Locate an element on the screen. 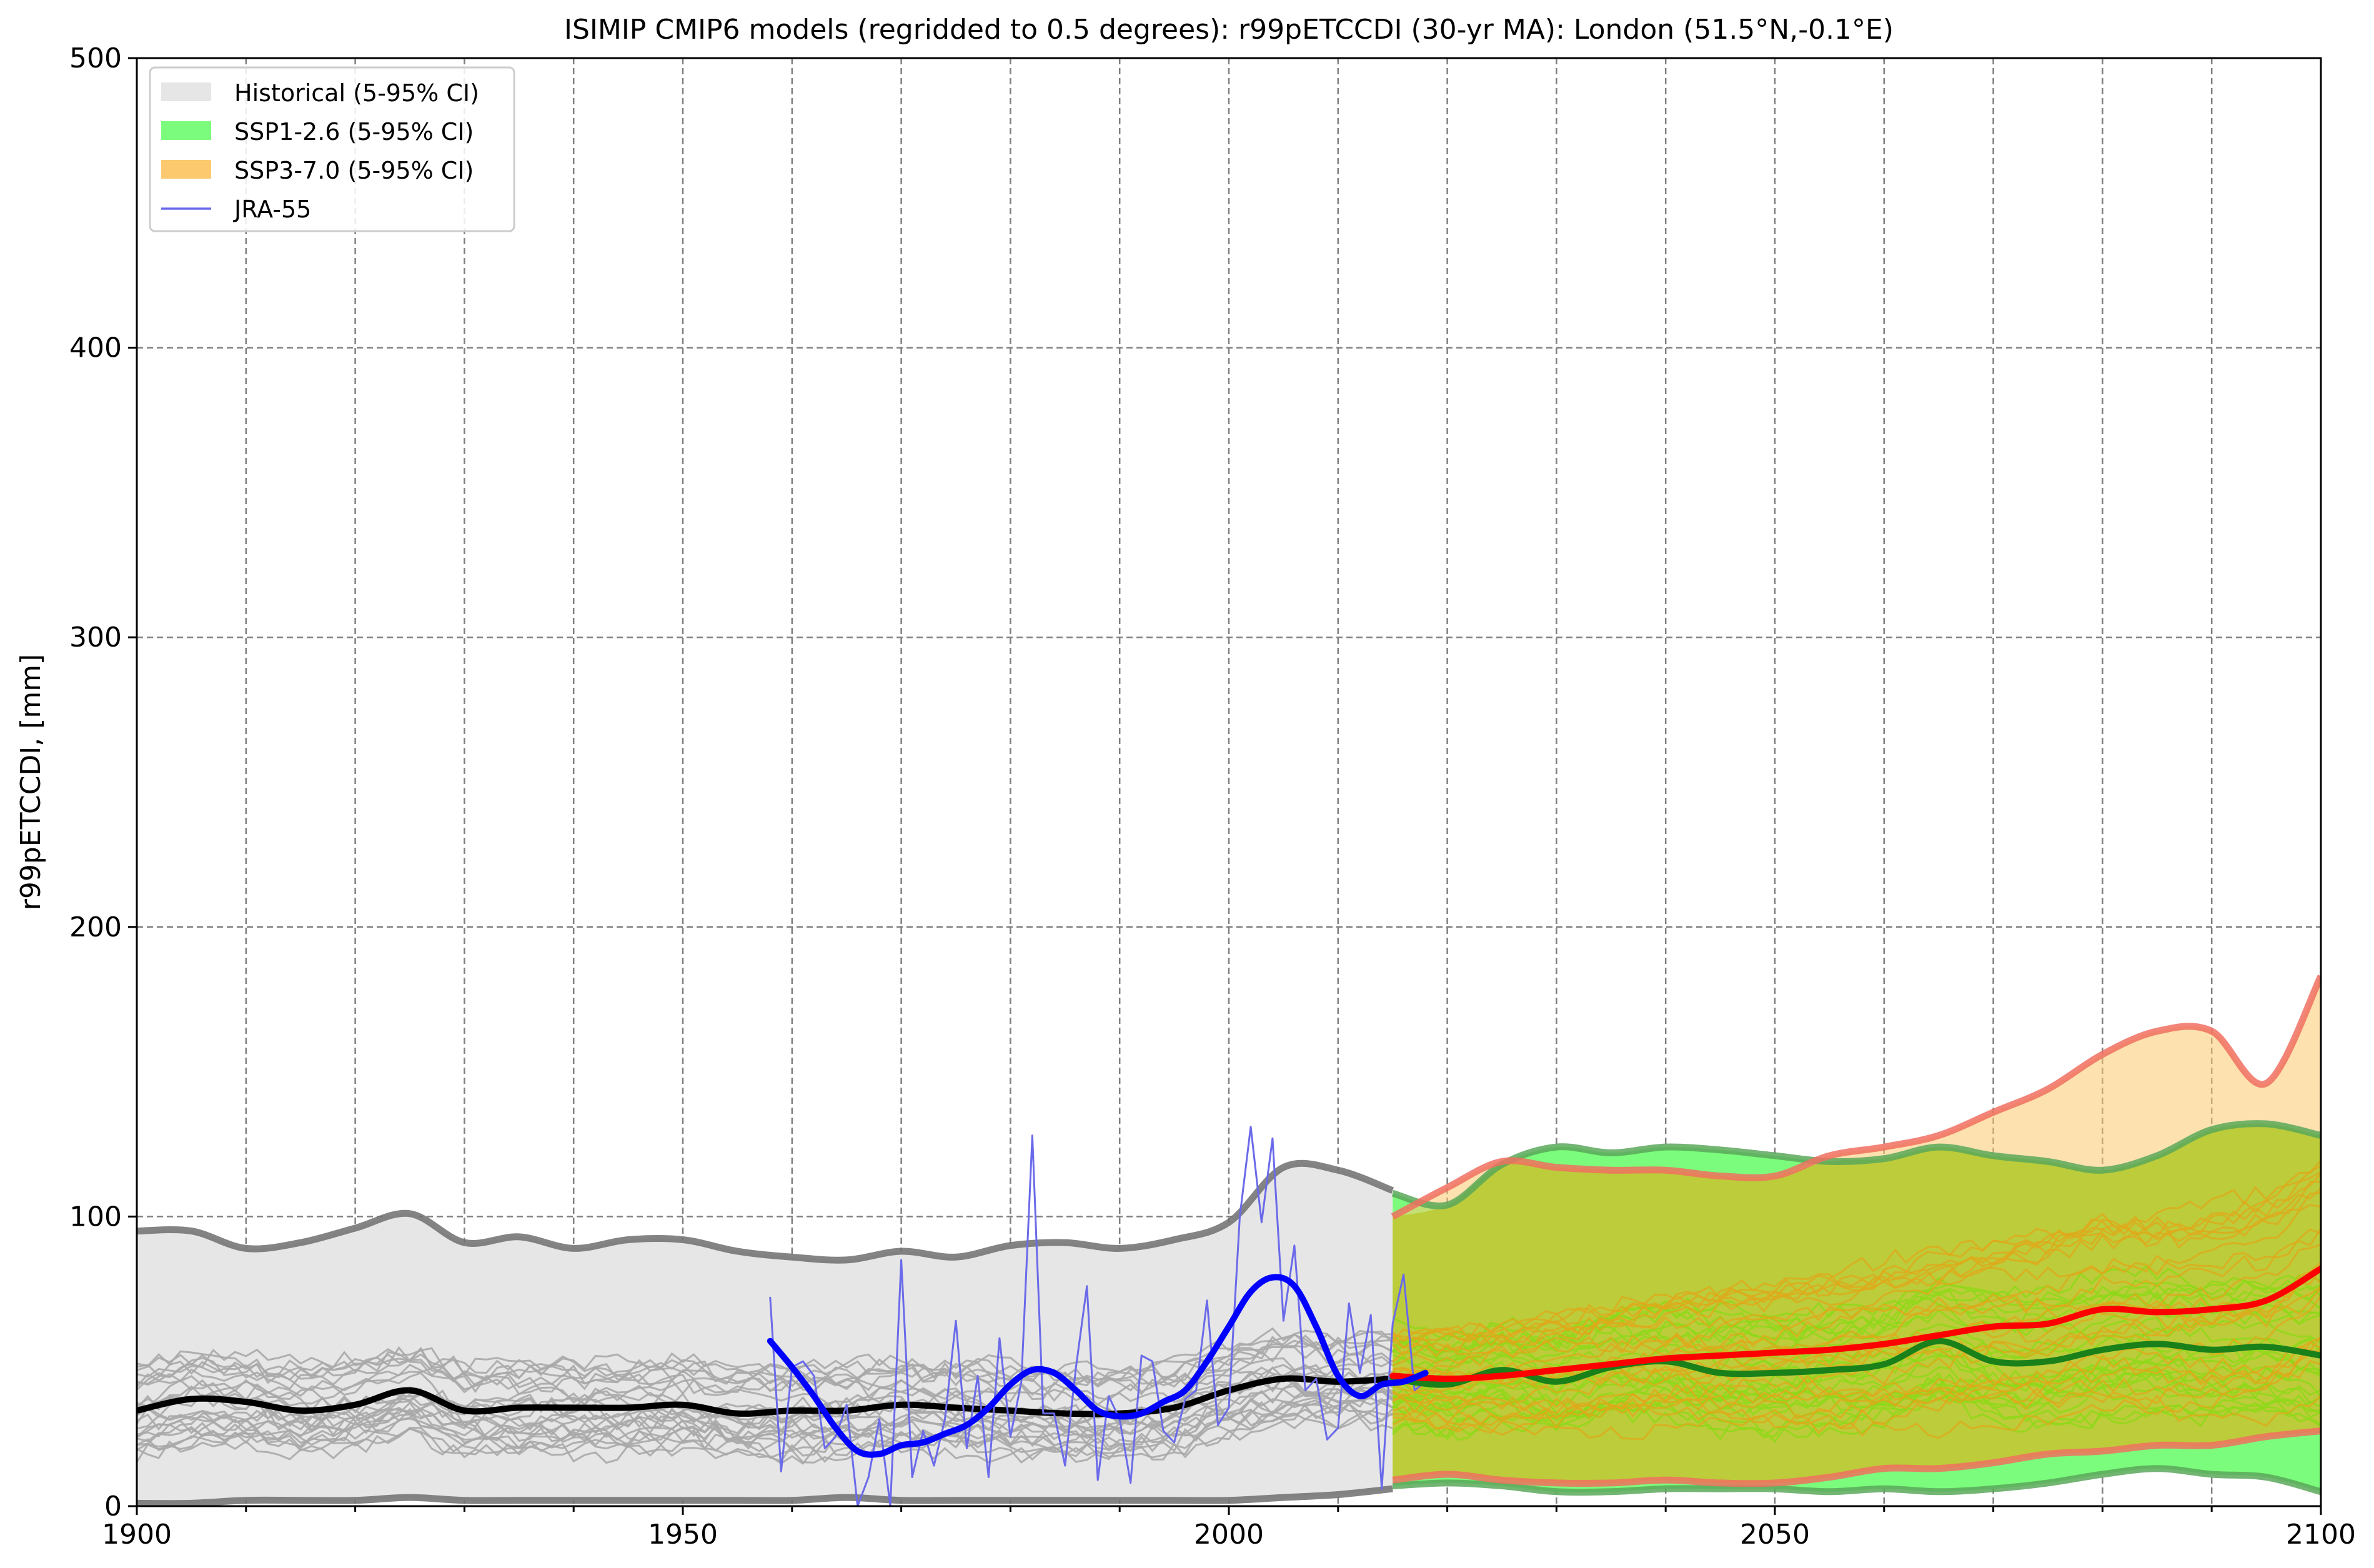 This screenshot has height=1568, width=2374. ssp126-band-upper-edge is located at coordinates (1856, 1164).